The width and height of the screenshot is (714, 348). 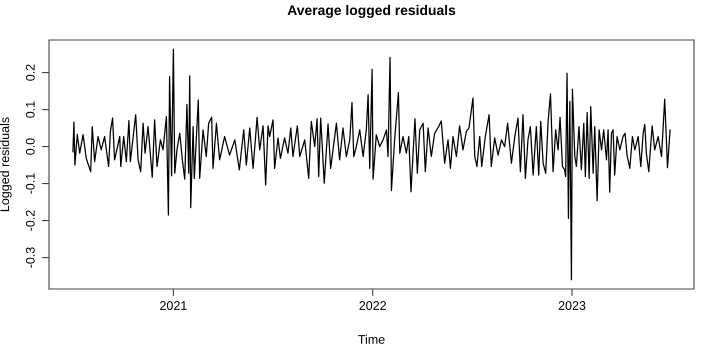 I want to click on y-tick-label: 0.0, so click(x=30, y=146).